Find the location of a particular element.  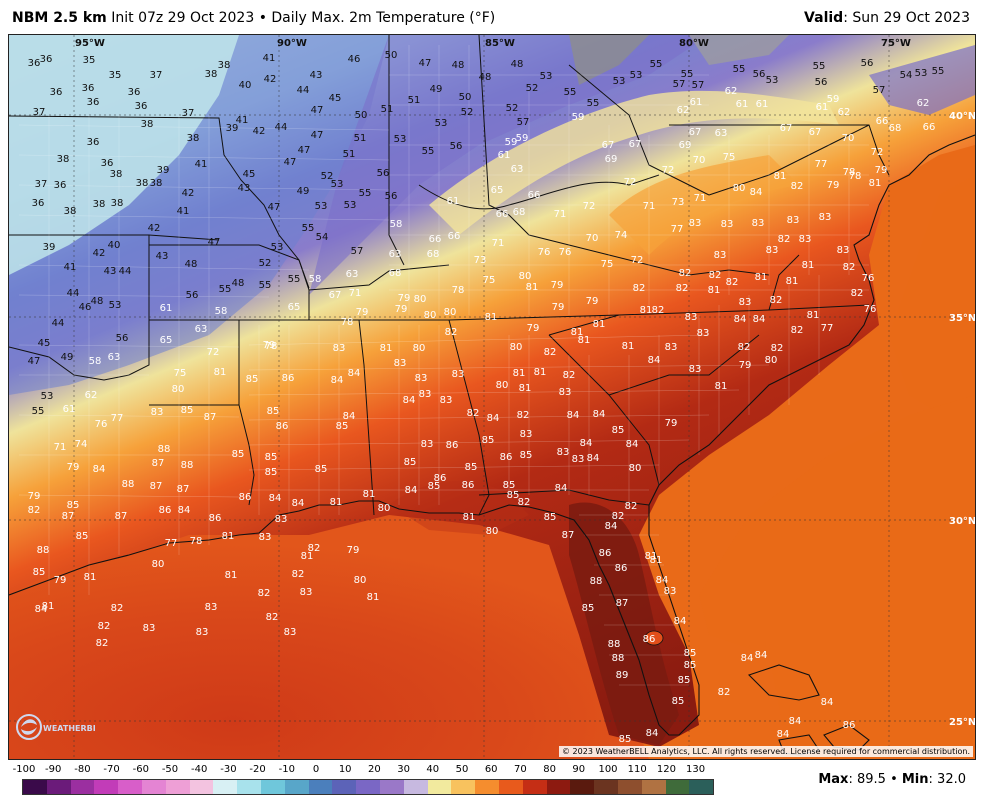

temp-label: 79 is located at coordinates (671, 423).